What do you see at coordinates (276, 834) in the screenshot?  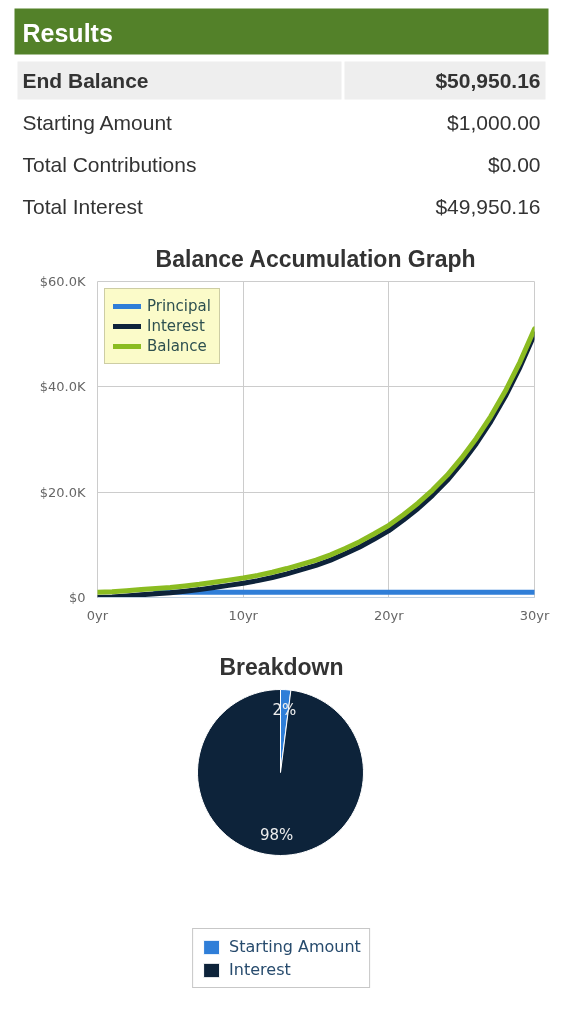 I see `data-label: 98%` at bounding box center [276, 834].